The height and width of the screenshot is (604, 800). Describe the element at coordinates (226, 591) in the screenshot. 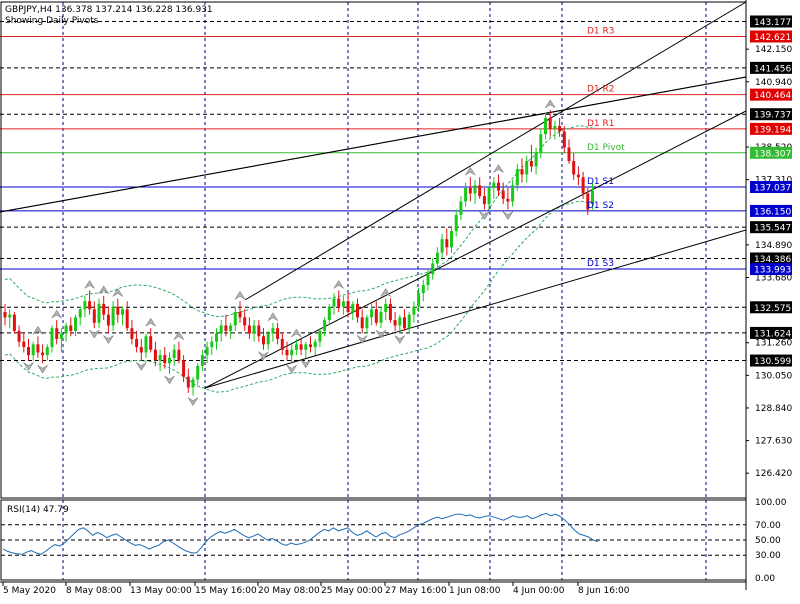

I see `time-label: 15 May 16:00` at that location.